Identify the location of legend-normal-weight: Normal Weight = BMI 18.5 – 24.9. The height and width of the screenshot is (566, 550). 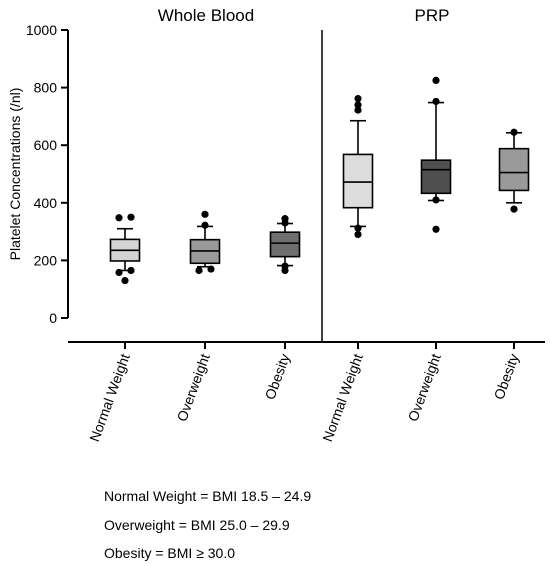
(208, 496).